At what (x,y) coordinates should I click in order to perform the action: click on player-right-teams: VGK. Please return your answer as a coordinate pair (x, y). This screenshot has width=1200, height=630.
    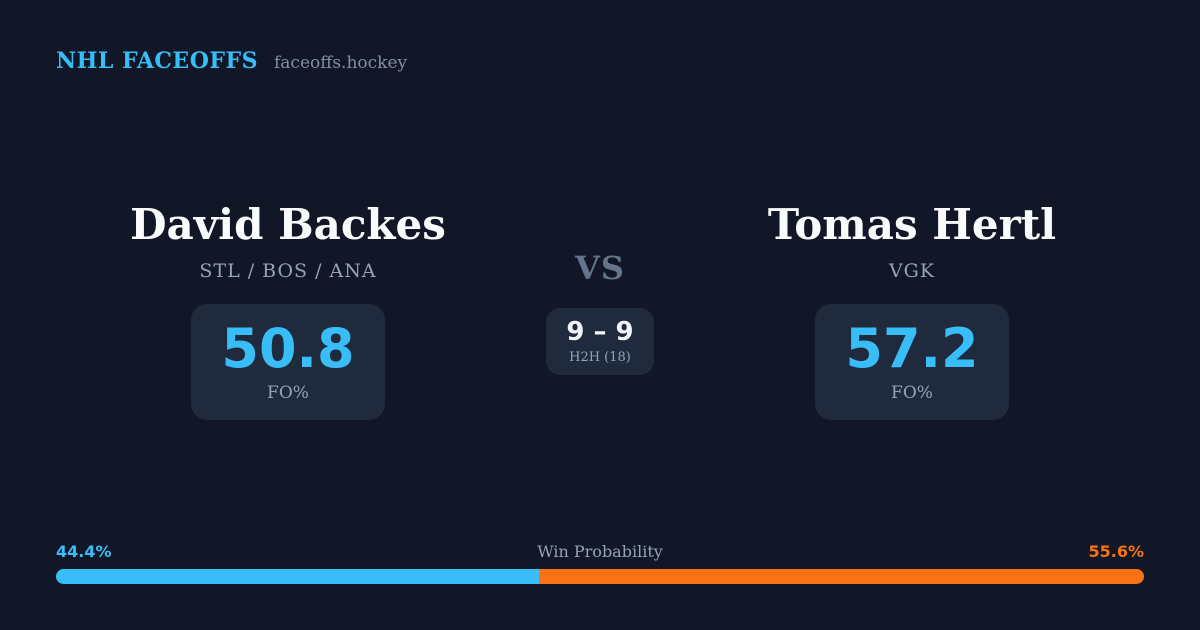
    Looking at the image, I should click on (912, 271).